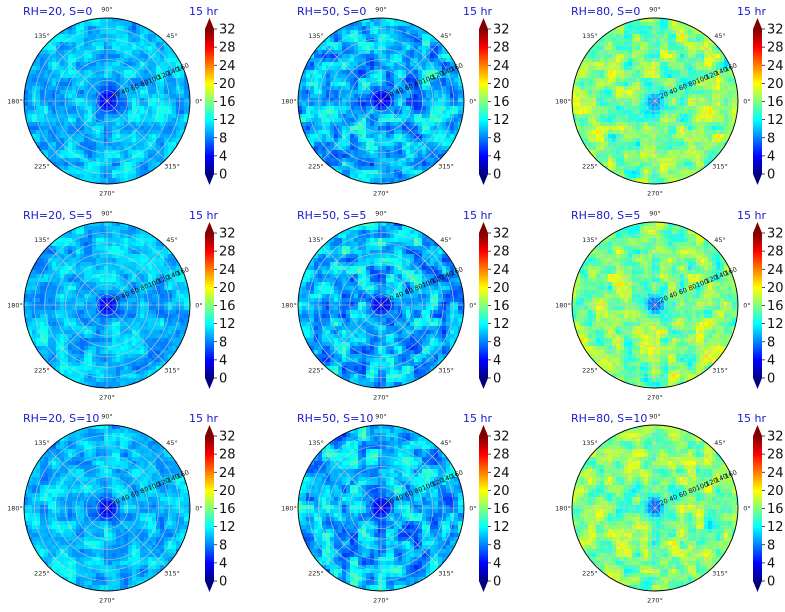  I want to click on colorbar-tick-label: 28, so click(501, 48).